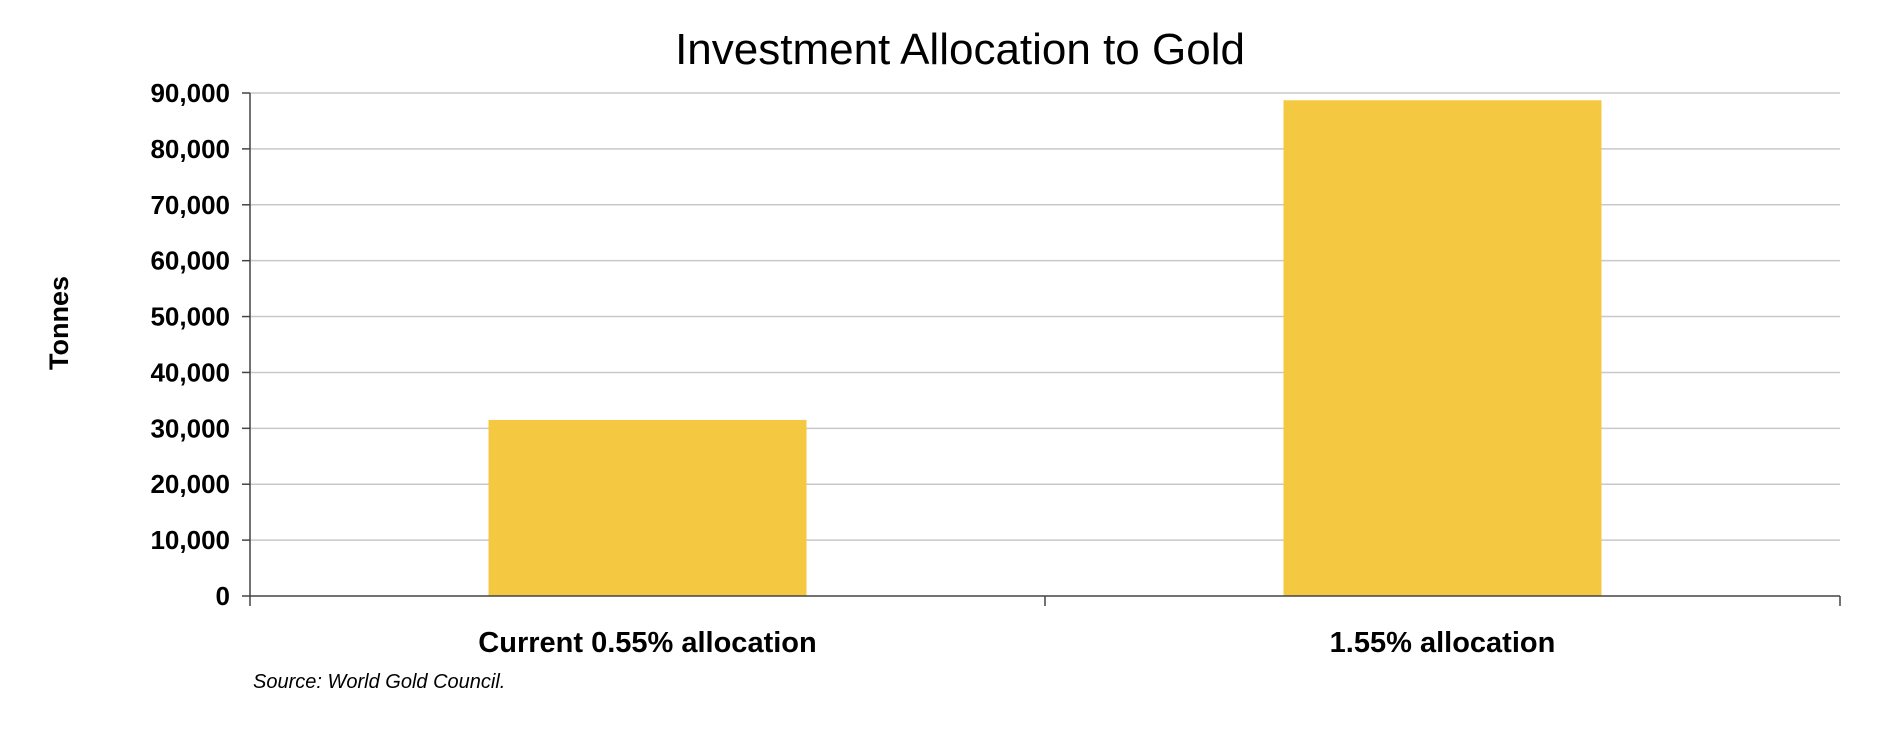 This screenshot has width=1894, height=731. I want to click on y-tick-label: 0, so click(223, 596).